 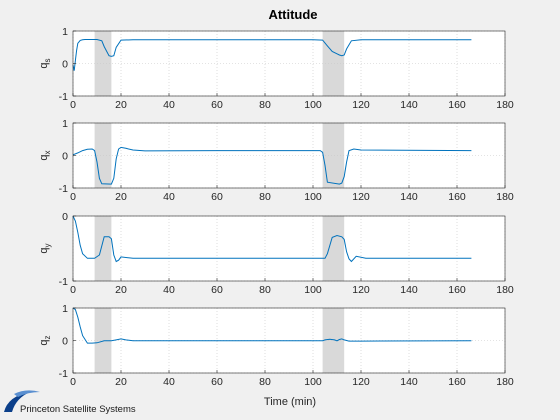 What do you see at coordinates (290, 402) in the screenshot?
I see `x-axis-label: Time (min)` at bounding box center [290, 402].